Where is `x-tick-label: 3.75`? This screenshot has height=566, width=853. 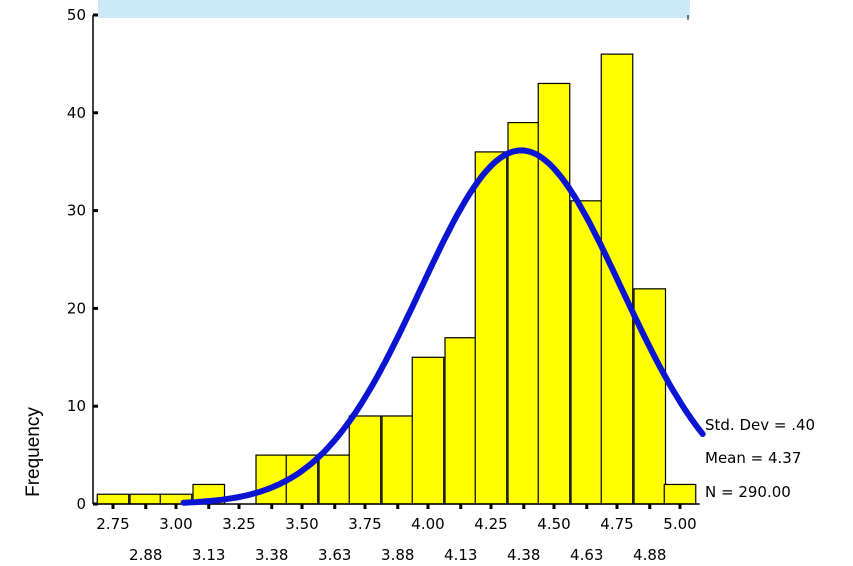
x-tick-label: 3.75 is located at coordinates (364, 524).